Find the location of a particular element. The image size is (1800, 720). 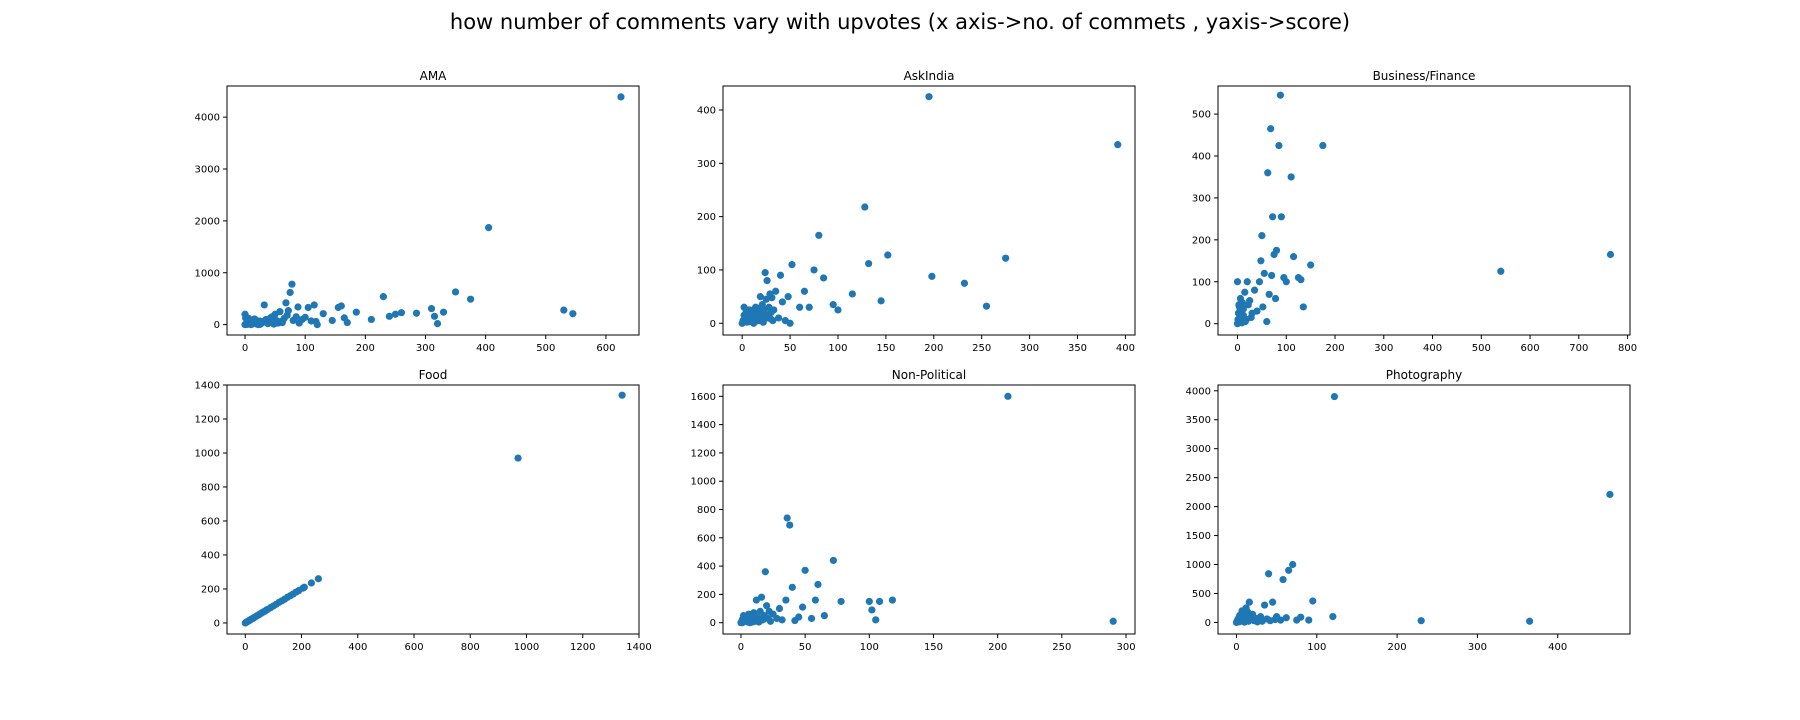

y-tick-label: 400 is located at coordinates (706, 110).